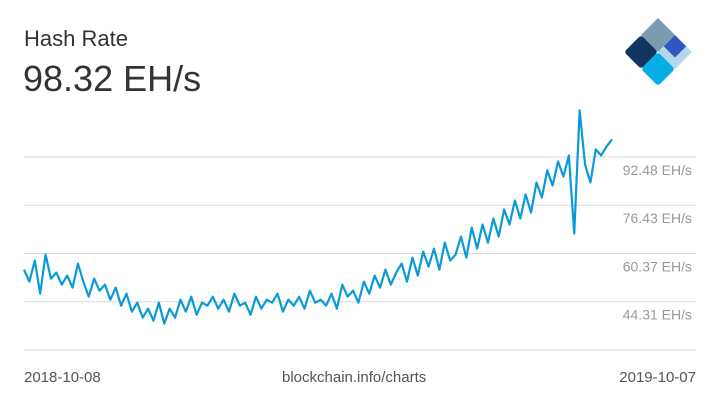  Describe the element at coordinates (657, 315) in the screenshot. I see `y-tick-label: 44.31 EH/s` at that location.